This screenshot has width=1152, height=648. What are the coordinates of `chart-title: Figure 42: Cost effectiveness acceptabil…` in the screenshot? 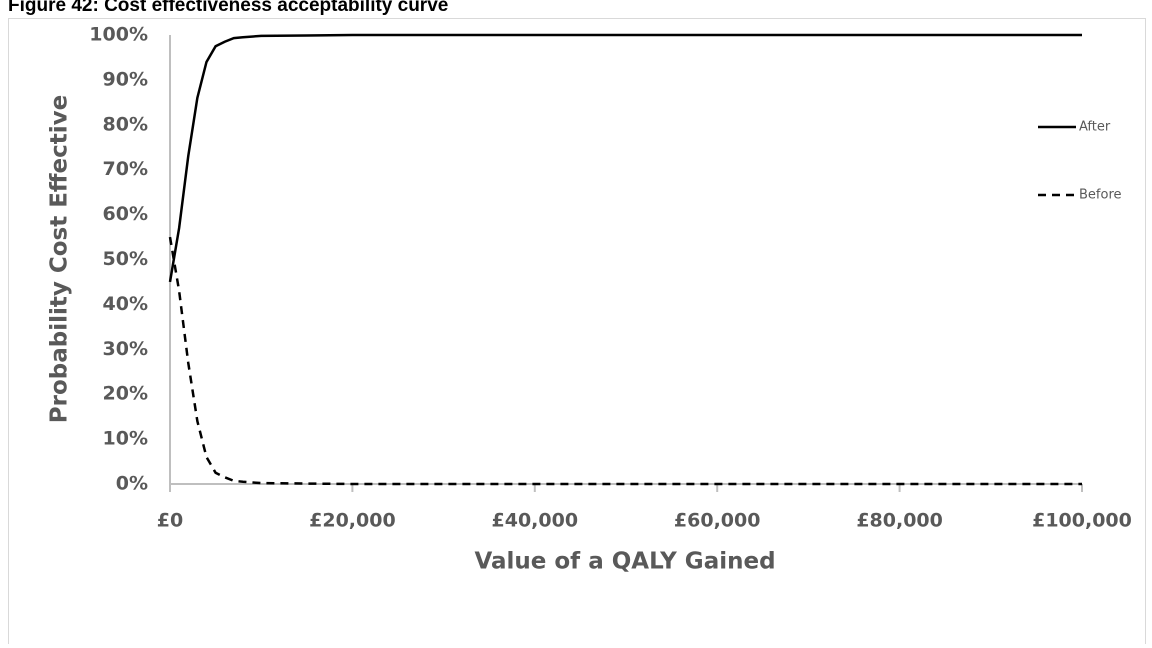 It's located at (228, 8).